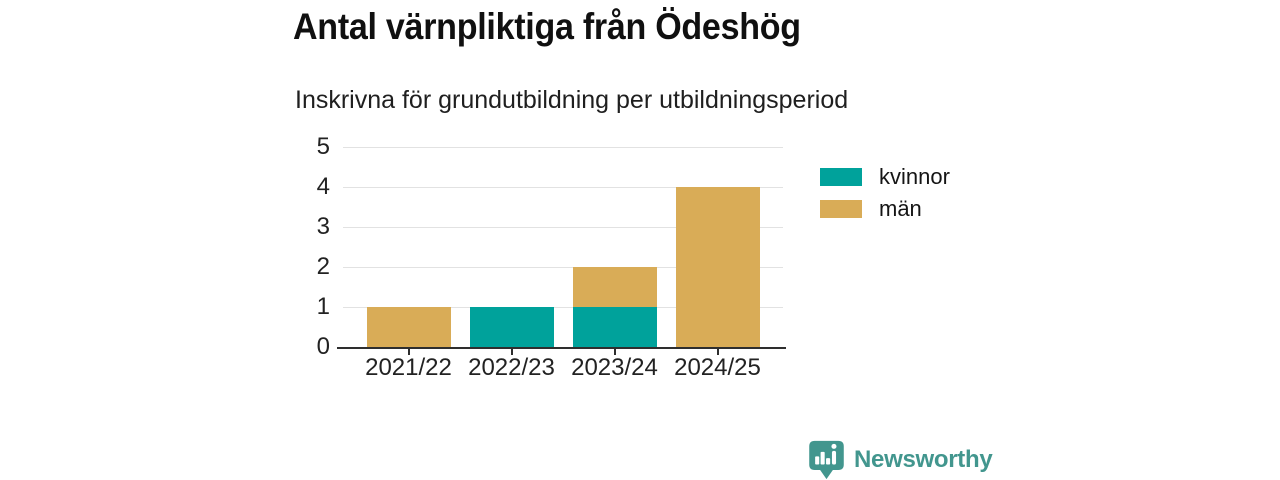 This screenshot has width=1280, height=480. What do you see at coordinates (717, 367) in the screenshot?
I see `x-tick-label: 2024/25` at bounding box center [717, 367].